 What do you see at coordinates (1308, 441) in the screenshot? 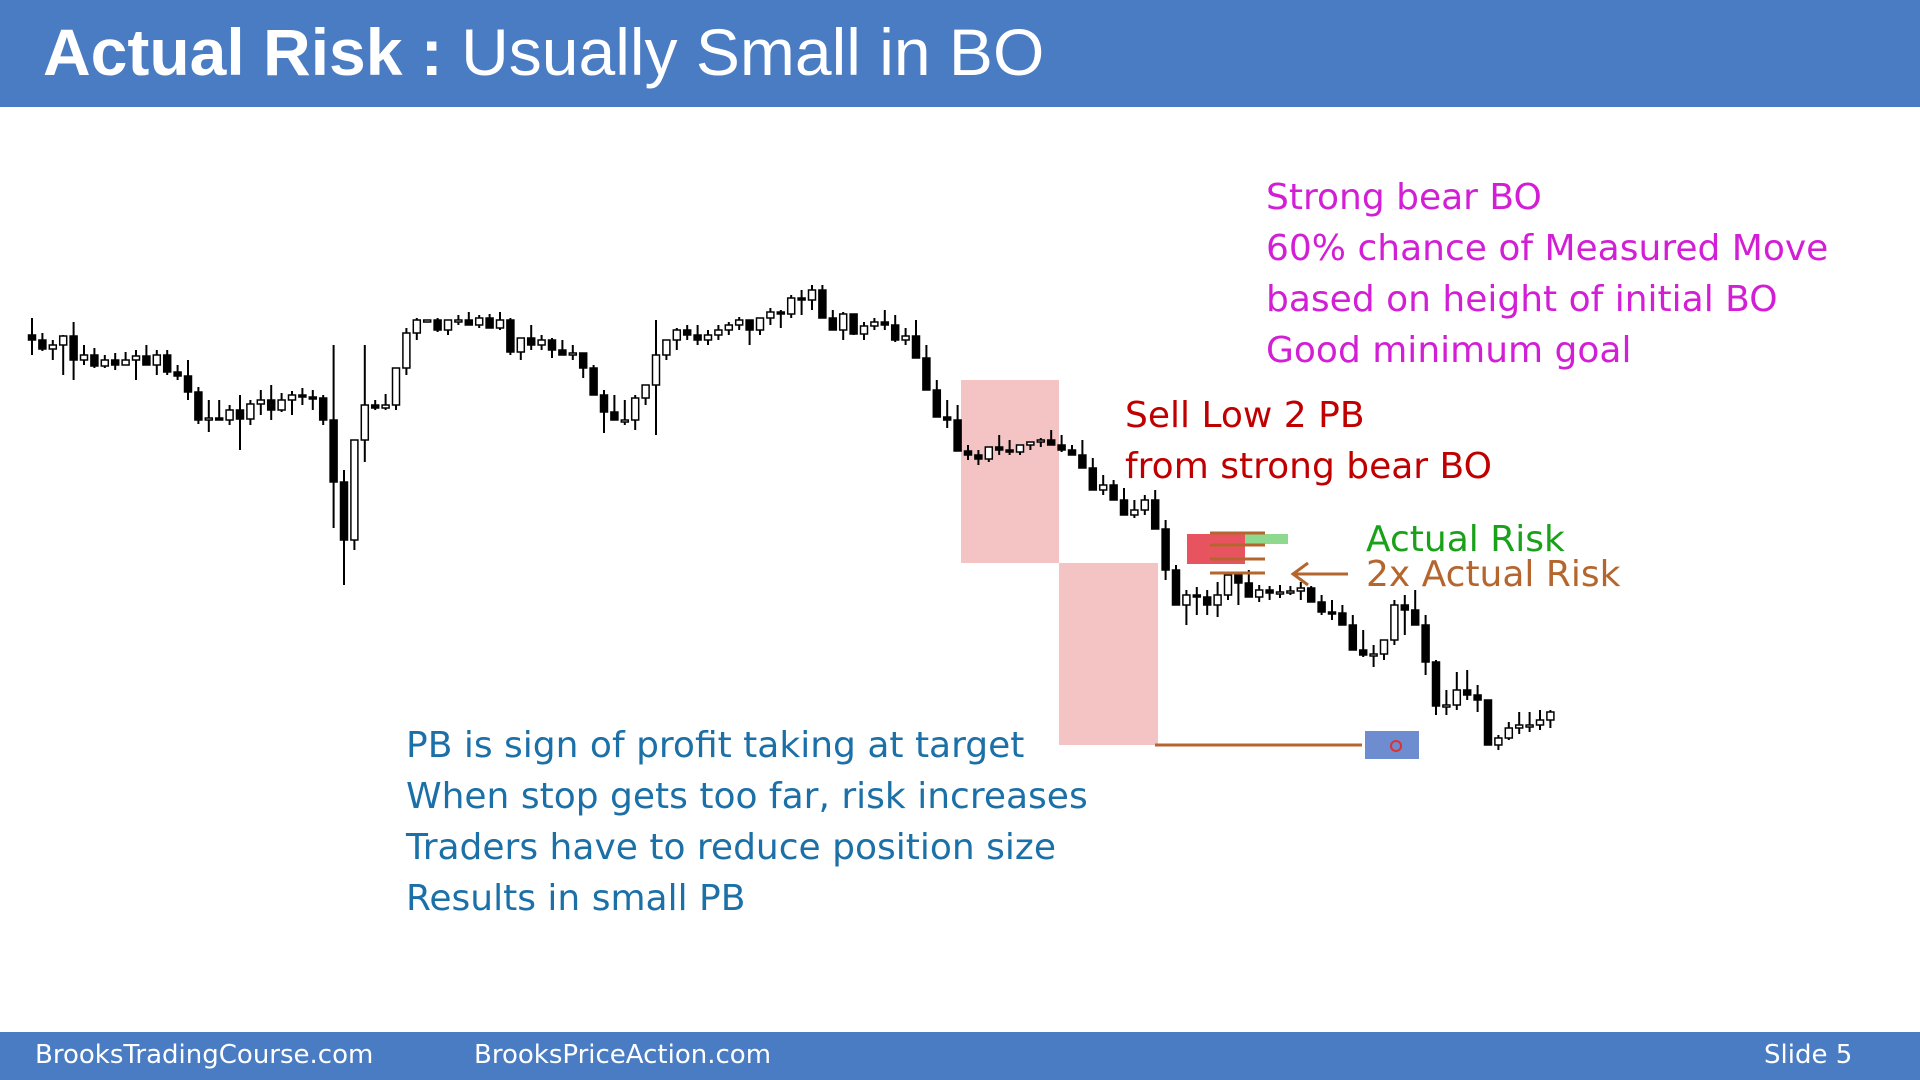
I see `sell-annotation: Sell Low 2 PB from strong bear BO` at bounding box center [1308, 441].